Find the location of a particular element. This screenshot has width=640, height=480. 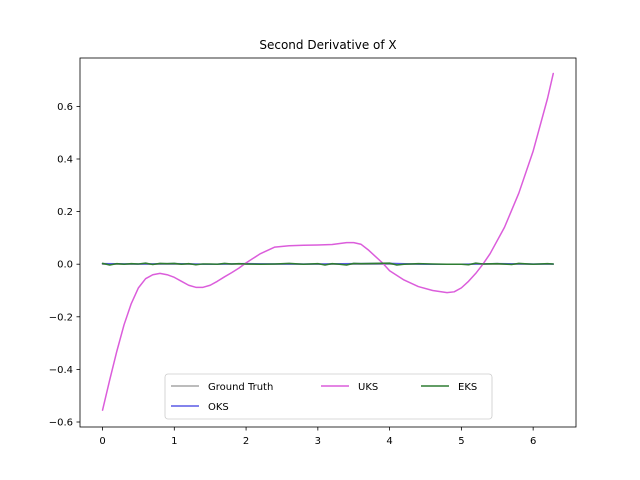

x-tick-label: 1 is located at coordinates (174, 441).